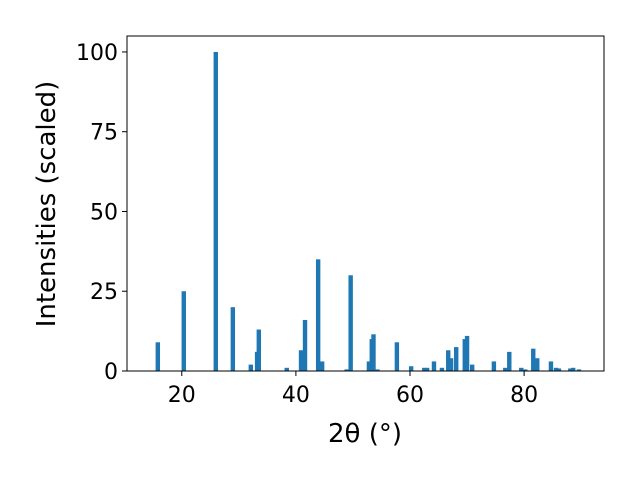 The image size is (640, 480). Describe the element at coordinates (97, 53) in the screenshot. I see `y-tick-label: 100` at that location.